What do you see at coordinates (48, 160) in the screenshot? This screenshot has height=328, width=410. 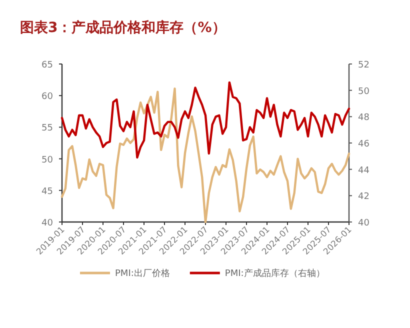 I see `y-tick-label: 50` at bounding box center [48, 160].